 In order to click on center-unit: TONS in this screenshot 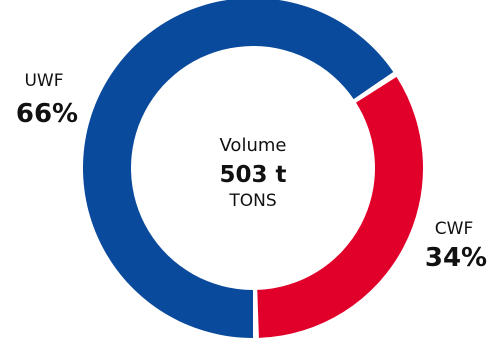, I will do `click(252, 201)`.